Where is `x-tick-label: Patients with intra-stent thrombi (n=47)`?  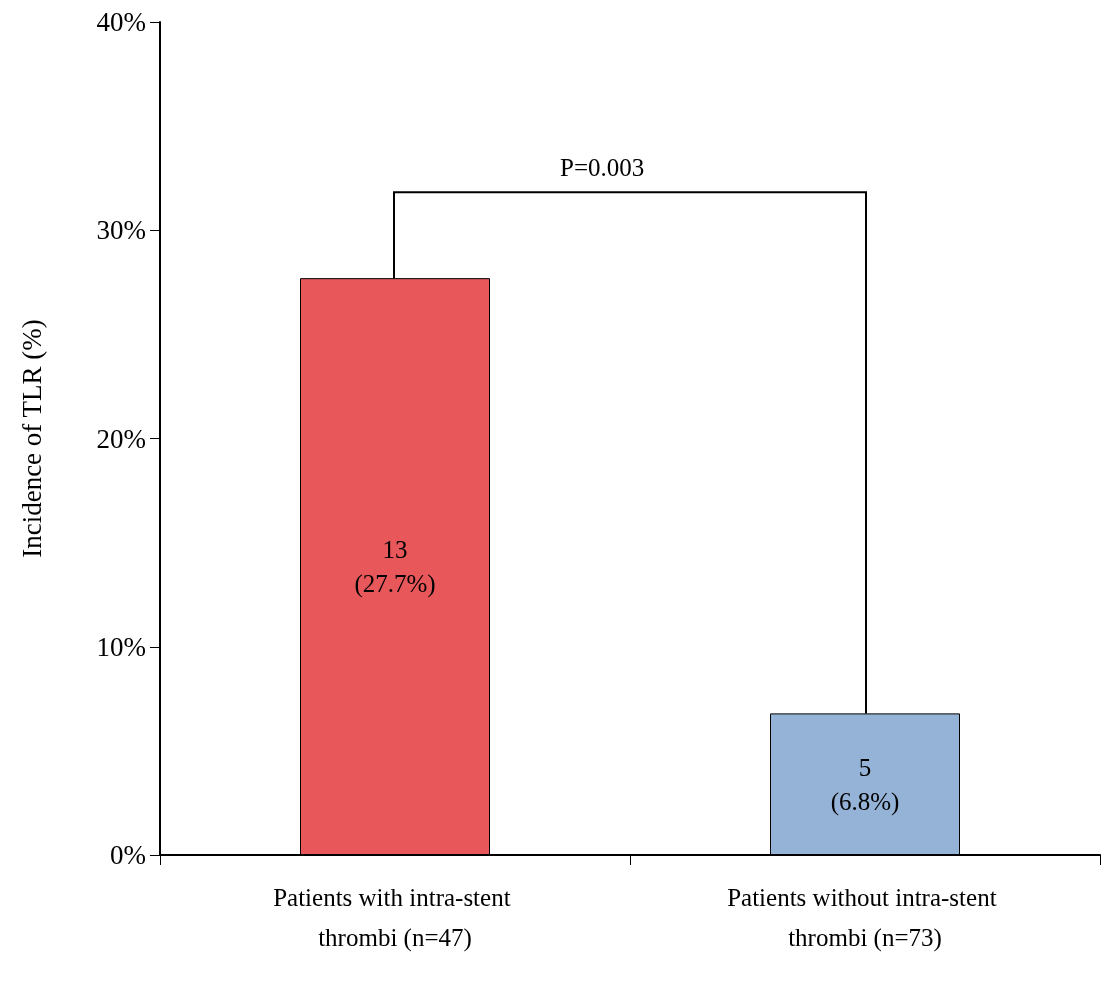 x-tick-label: Patients with intra-stent thrombi (n=47) is located at coordinates (395, 917).